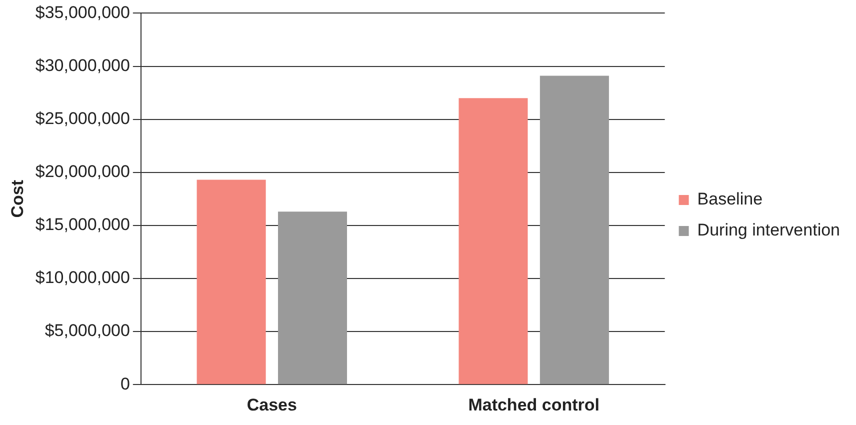 This screenshot has height=425, width=856. Describe the element at coordinates (82, 118) in the screenshot. I see `y-tick-label: $25,000,000` at that location.